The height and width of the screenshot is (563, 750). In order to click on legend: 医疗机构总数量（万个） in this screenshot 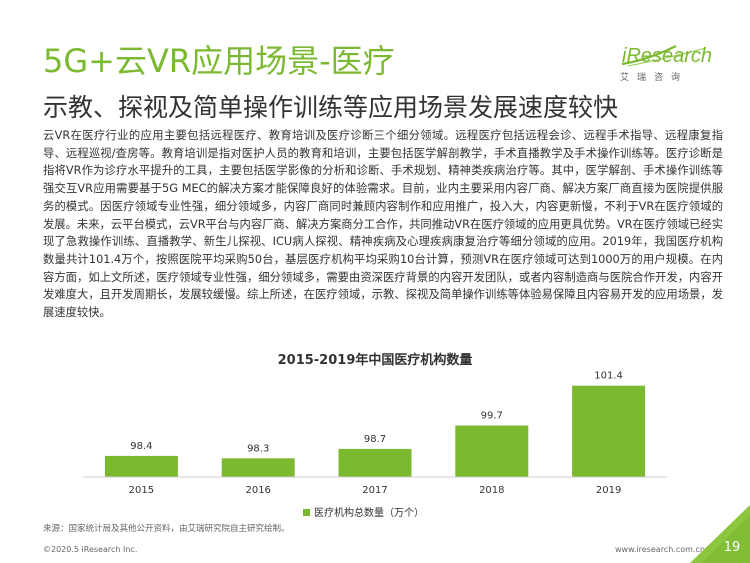, I will do `click(363, 512)`.